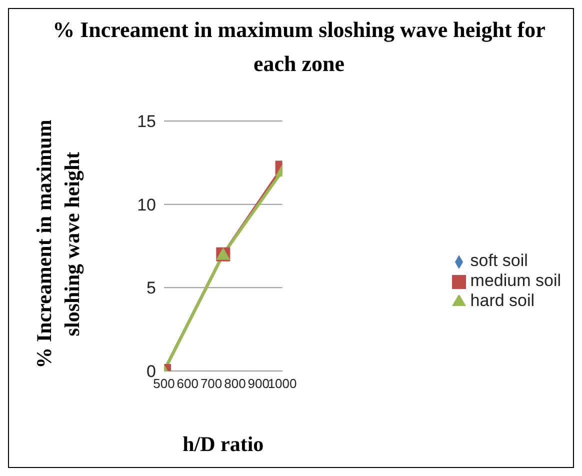 The width and height of the screenshot is (582, 476). What do you see at coordinates (259, 384) in the screenshot?
I see `x-tick-label: 900` at bounding box center [259, 384].